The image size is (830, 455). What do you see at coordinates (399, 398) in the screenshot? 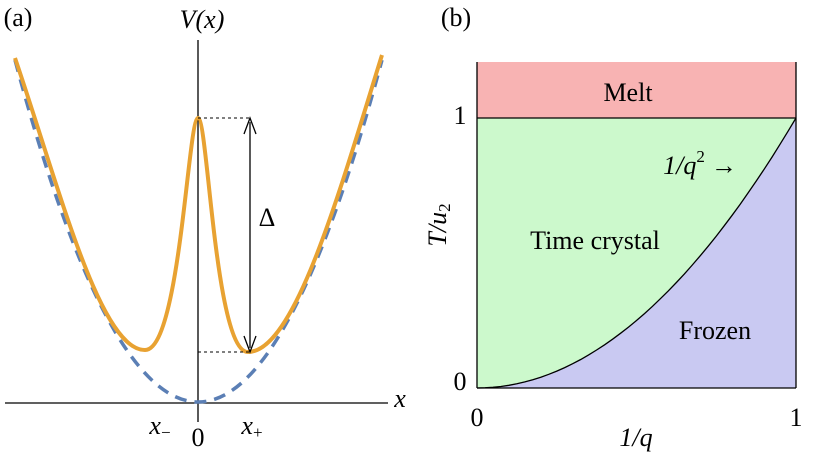
I see `x-axis-label: x` at bounding box center [399, 398].